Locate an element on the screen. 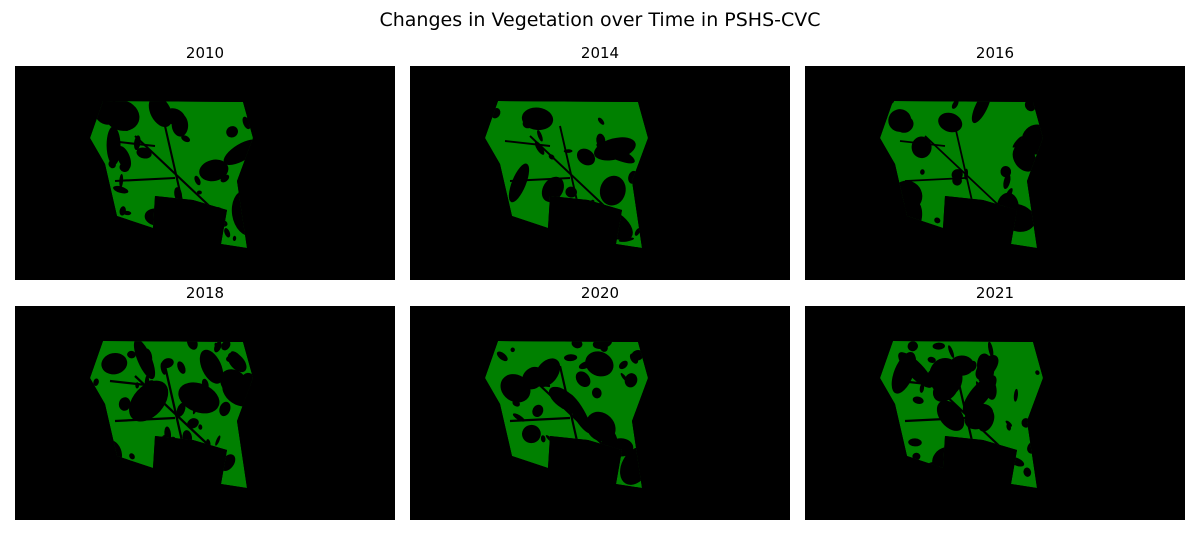  panel-title-2014: 2014 is located at coordinates (600, 53).